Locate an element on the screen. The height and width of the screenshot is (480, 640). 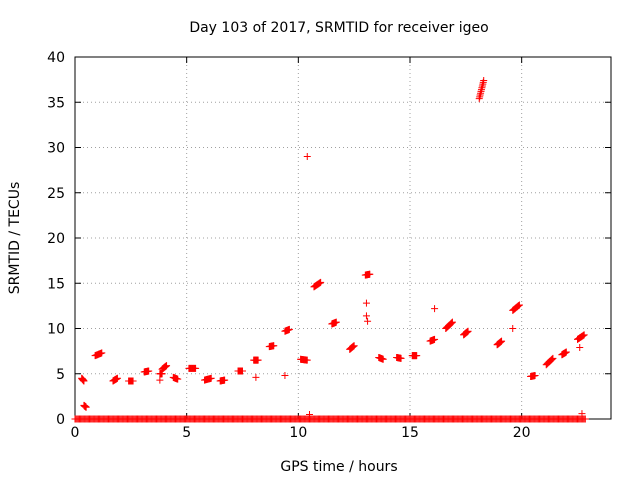
x-tick-label: 0 is located at coordinates (75, 433).